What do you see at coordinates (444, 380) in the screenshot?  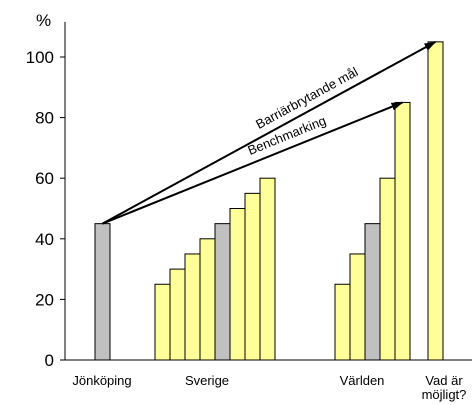 I see `x-category-label-line: Vad är` at bounding box center [444, 380].